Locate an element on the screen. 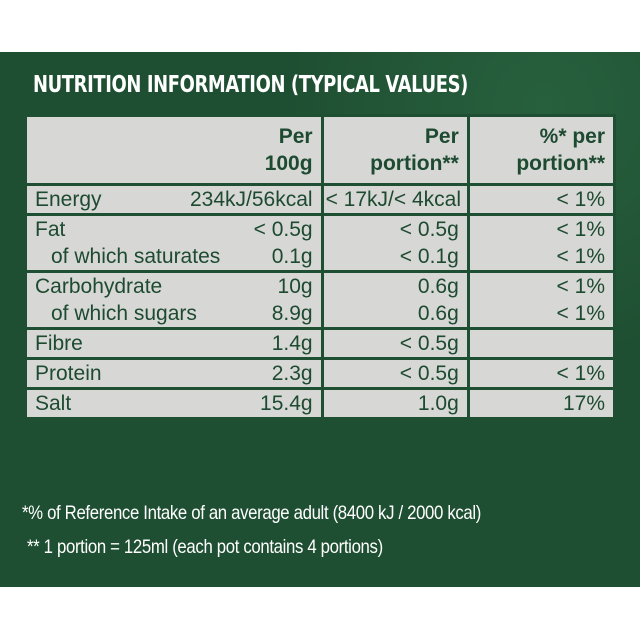 The image size is (640, 640). table-row-salt: Salt 15.4g 1.0g 17% is located at coordinates (320, 403).